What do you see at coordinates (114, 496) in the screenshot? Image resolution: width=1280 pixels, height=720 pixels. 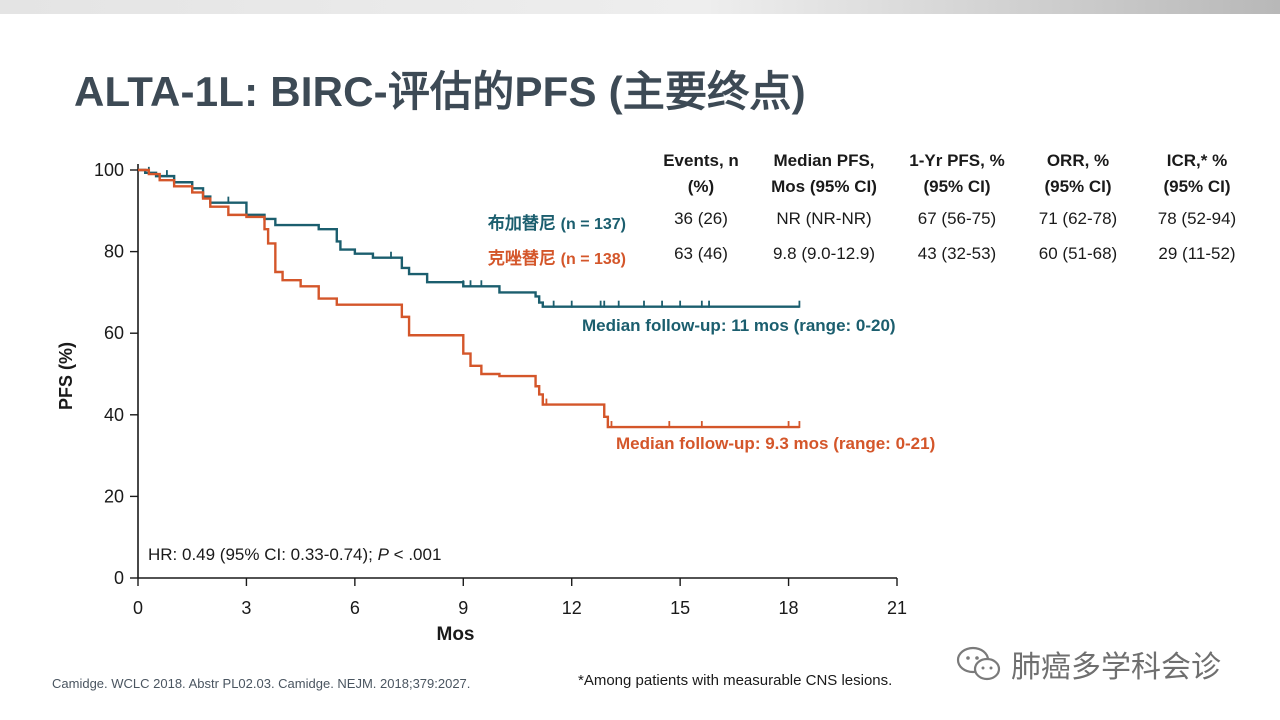 I see `y-tick-label: 20` at bounding box center [114, 496].